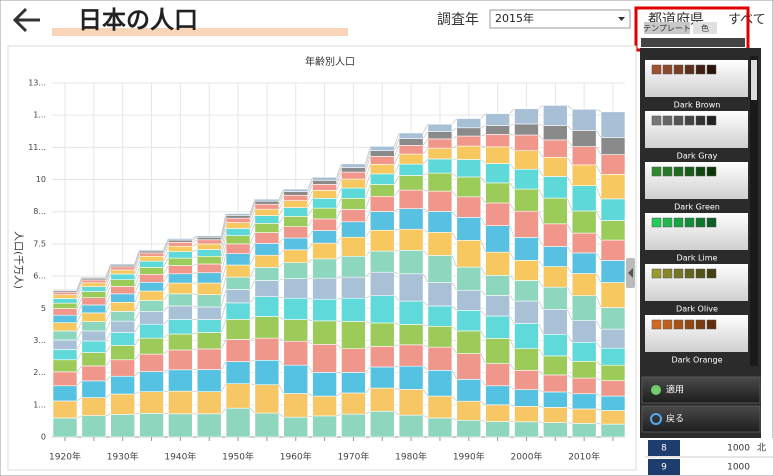  I want to click on tab-color: 色, so click(705, 28).